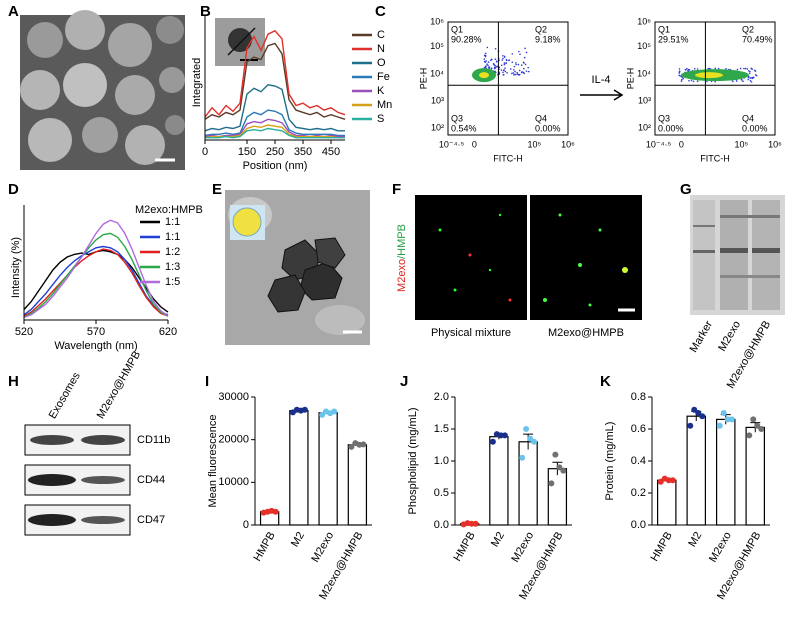 This screenshot has width=790, height=620. What do you see at coordinates (638, 525) in the screenshot?
I see `y-tick-label: 0.0` at bounding box center [638, 525].